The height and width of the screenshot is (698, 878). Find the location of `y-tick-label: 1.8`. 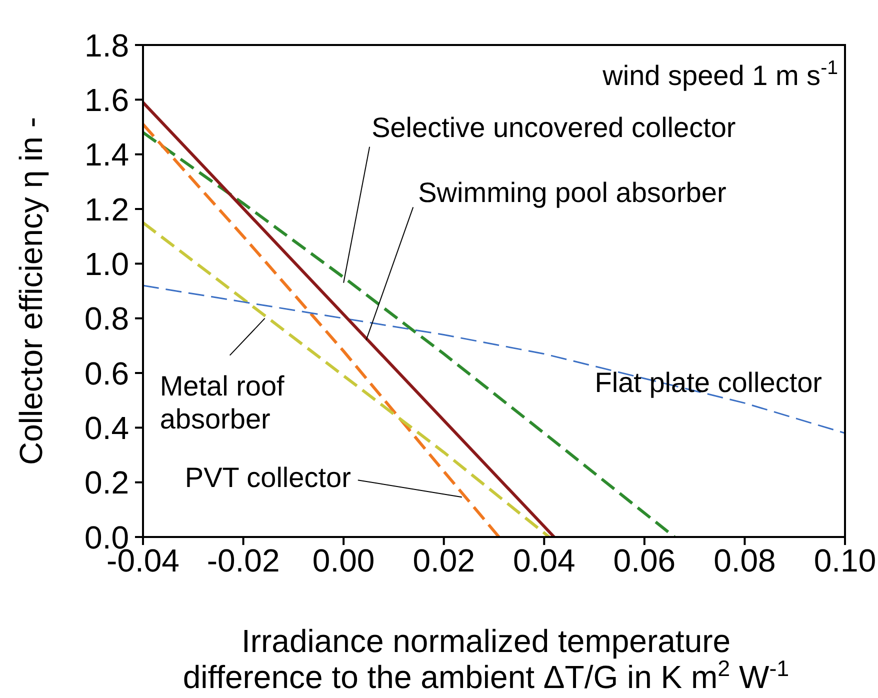

y-tick-label: 1.8 is located at coordinates (106, 45).